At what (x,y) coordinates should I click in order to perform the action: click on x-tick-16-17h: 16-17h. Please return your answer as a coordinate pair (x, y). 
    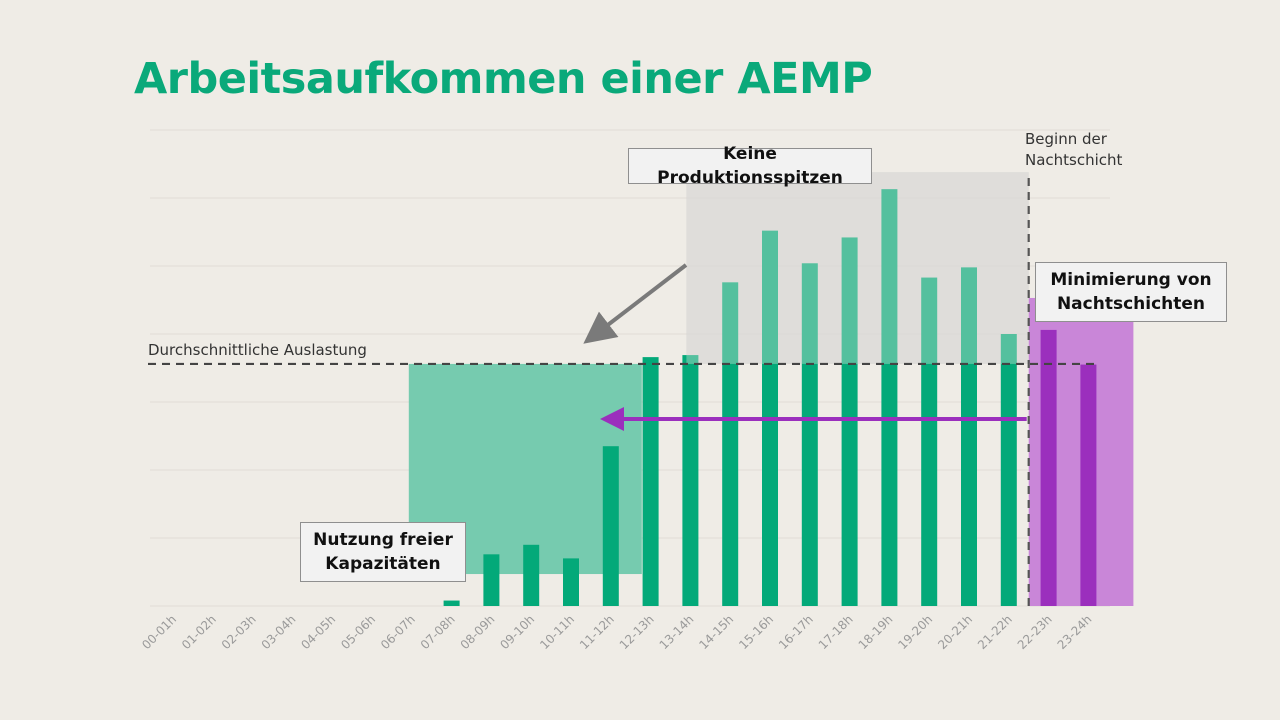
    Looking at the image, I should click on (796, 632).